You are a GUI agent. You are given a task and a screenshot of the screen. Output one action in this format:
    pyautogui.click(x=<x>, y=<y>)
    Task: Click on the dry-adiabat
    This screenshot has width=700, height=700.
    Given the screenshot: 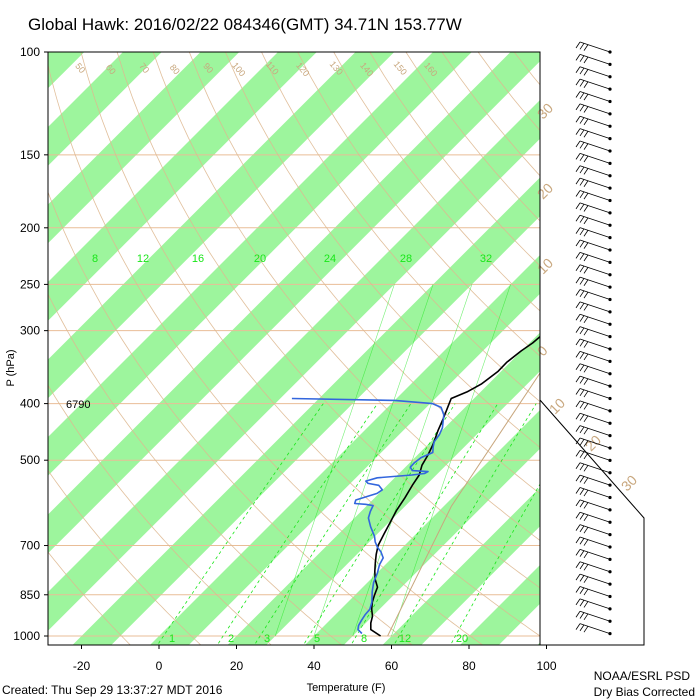 What is the action you would take?
    pyautogui.click(x=643, y=350)
    